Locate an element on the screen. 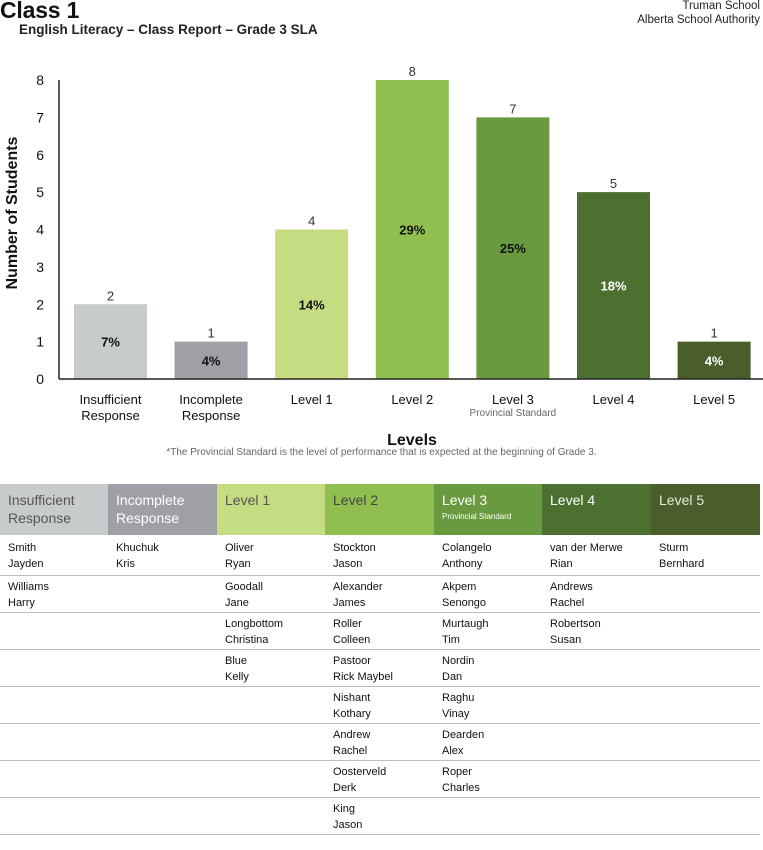  bar-value-label: 8 is located at coordinates (412, 71).